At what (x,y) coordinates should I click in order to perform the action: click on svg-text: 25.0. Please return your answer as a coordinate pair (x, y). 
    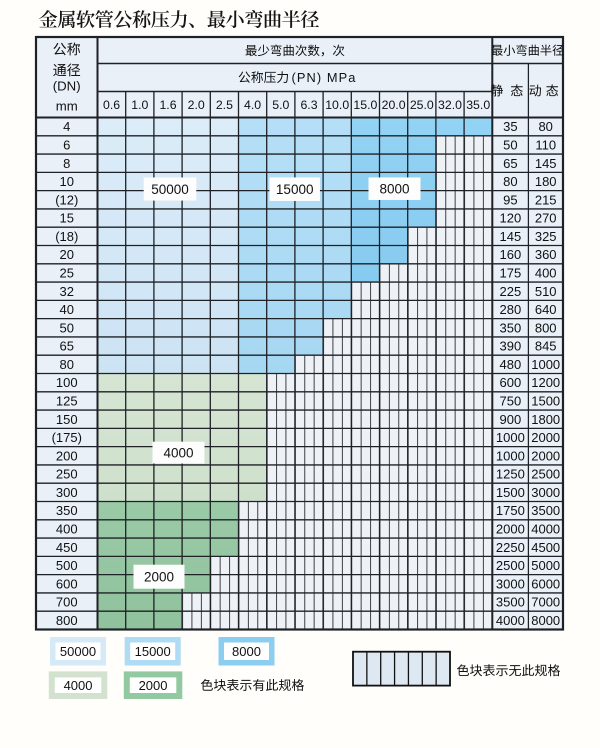
    Looking at the image, I should click on (422, 105).